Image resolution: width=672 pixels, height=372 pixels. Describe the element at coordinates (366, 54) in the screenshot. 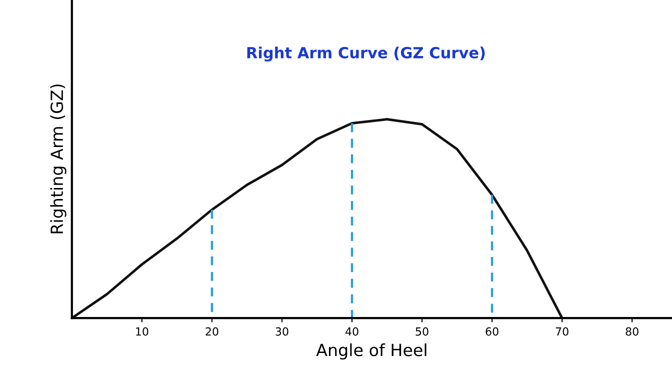

I see `chart-title: Right Arm Curve (GZ Curve)` at that location.